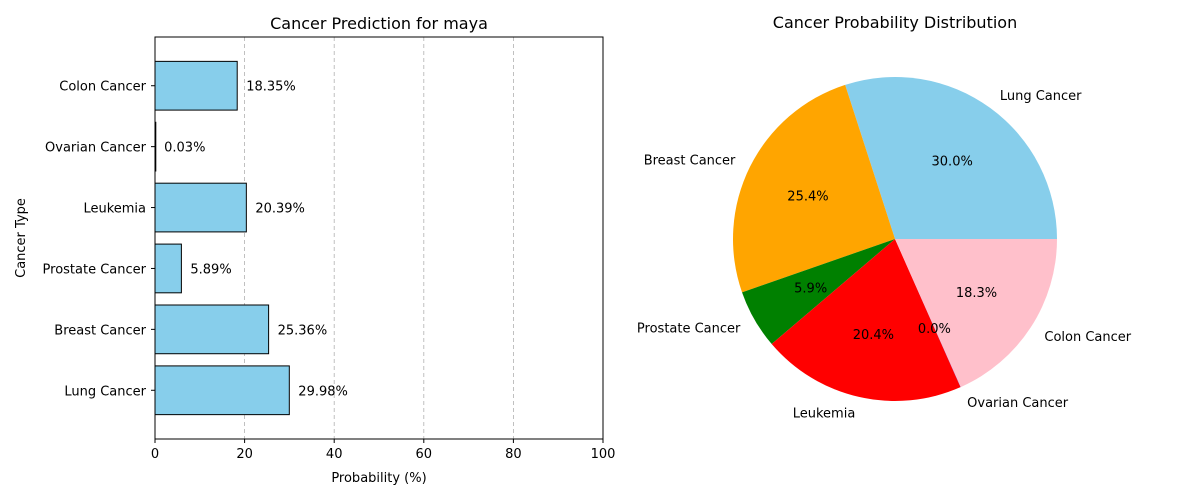  What do you see at coordinates (102, 87) in the screenshot?
I see `bar-y-tick-label: Colon Cancer` at bounding box center [102, 87].